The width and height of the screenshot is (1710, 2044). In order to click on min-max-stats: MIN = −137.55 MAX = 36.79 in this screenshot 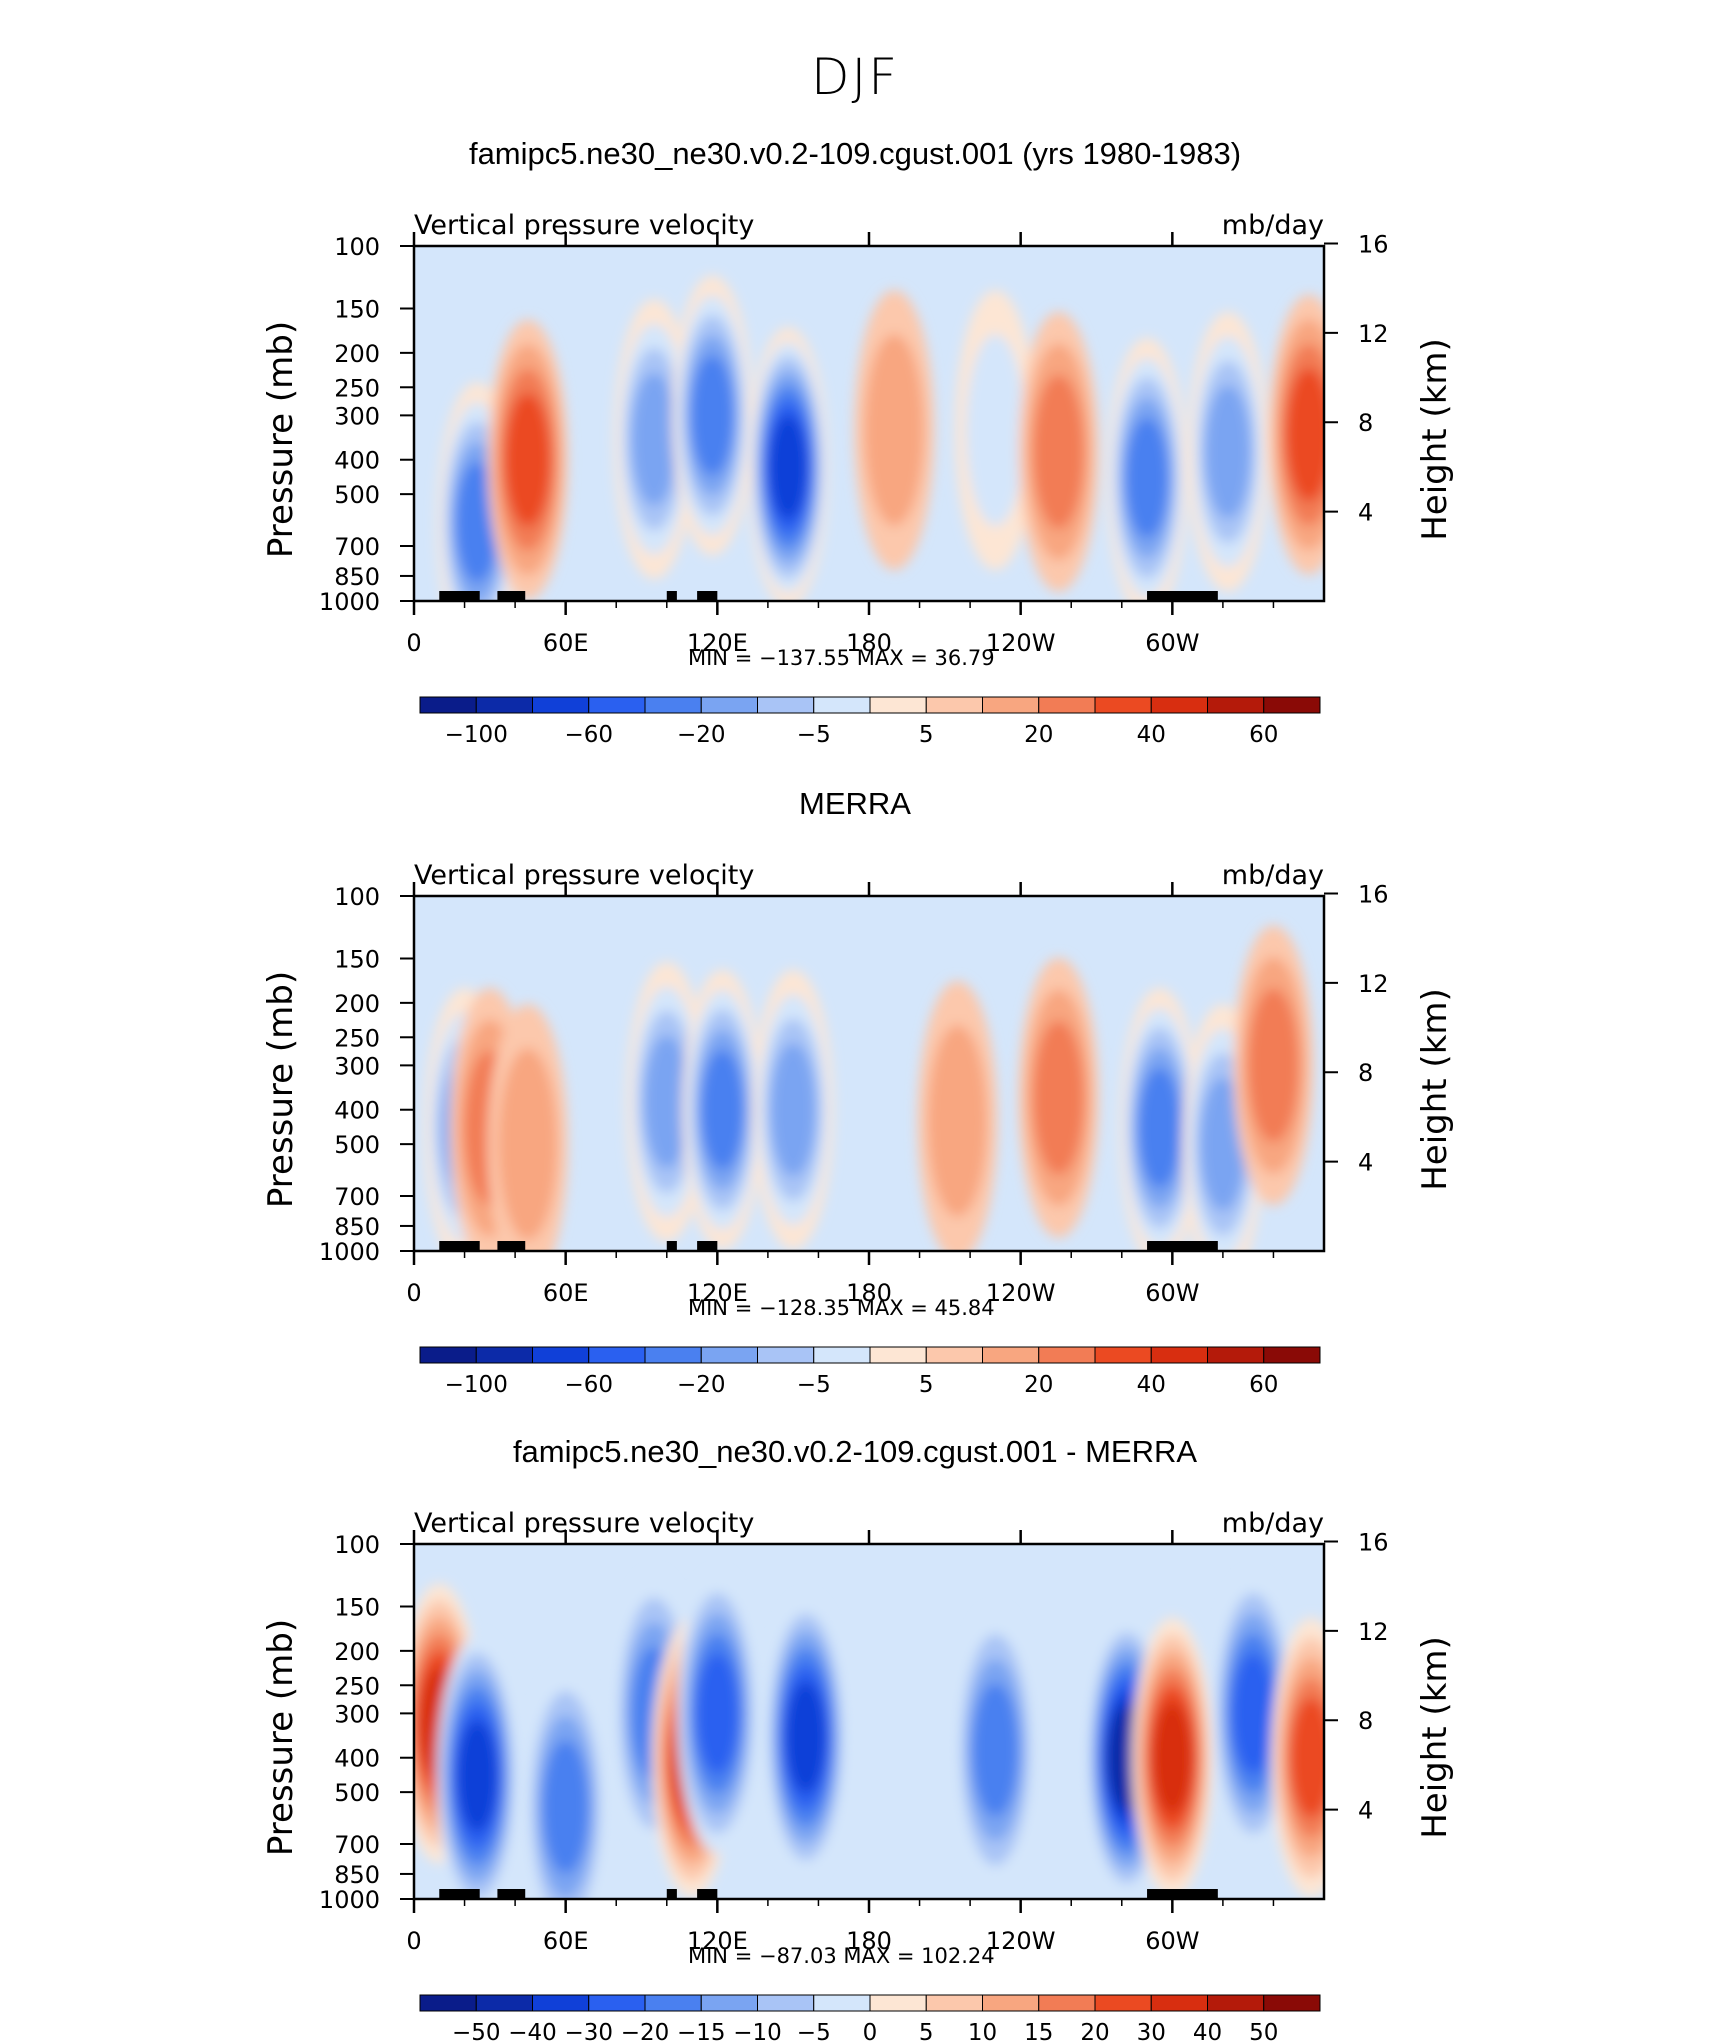, I will do `click(841, 658)`.